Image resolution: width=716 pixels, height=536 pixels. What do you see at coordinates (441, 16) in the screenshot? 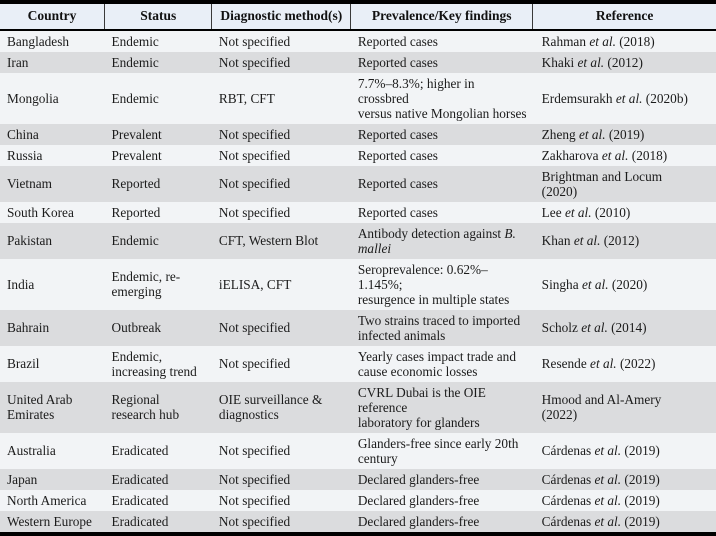
I see `column-header-prevalence: Prevalence/Key findings` at bounding box center [441, 16].